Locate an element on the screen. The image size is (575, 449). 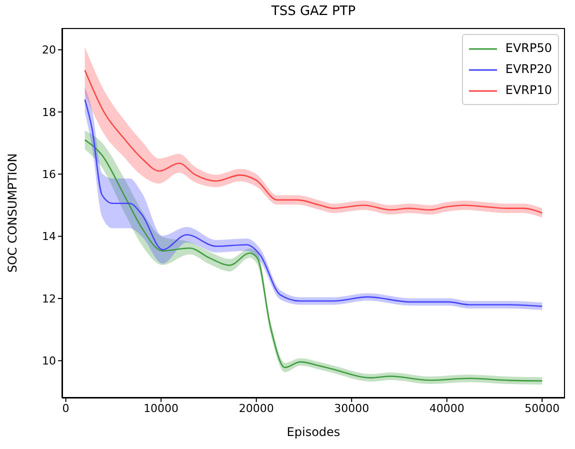
y-tick-label: 20 is located at coordinates (49, 50).